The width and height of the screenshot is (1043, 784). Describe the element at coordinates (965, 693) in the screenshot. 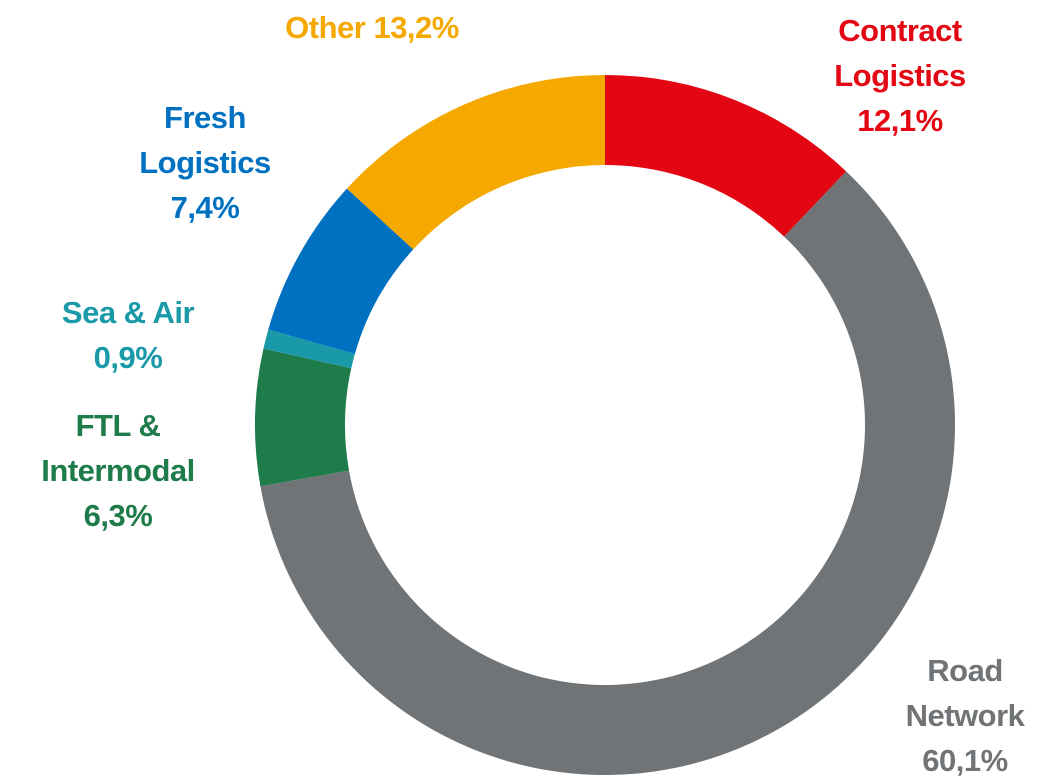

I see `category-label: Road Network` at that location.